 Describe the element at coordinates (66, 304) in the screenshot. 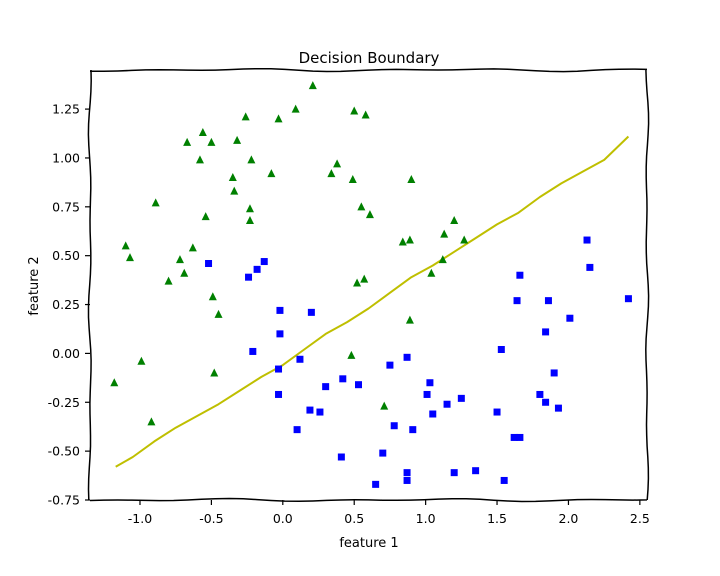

I see `y-tick-label: 0.25` at that location.